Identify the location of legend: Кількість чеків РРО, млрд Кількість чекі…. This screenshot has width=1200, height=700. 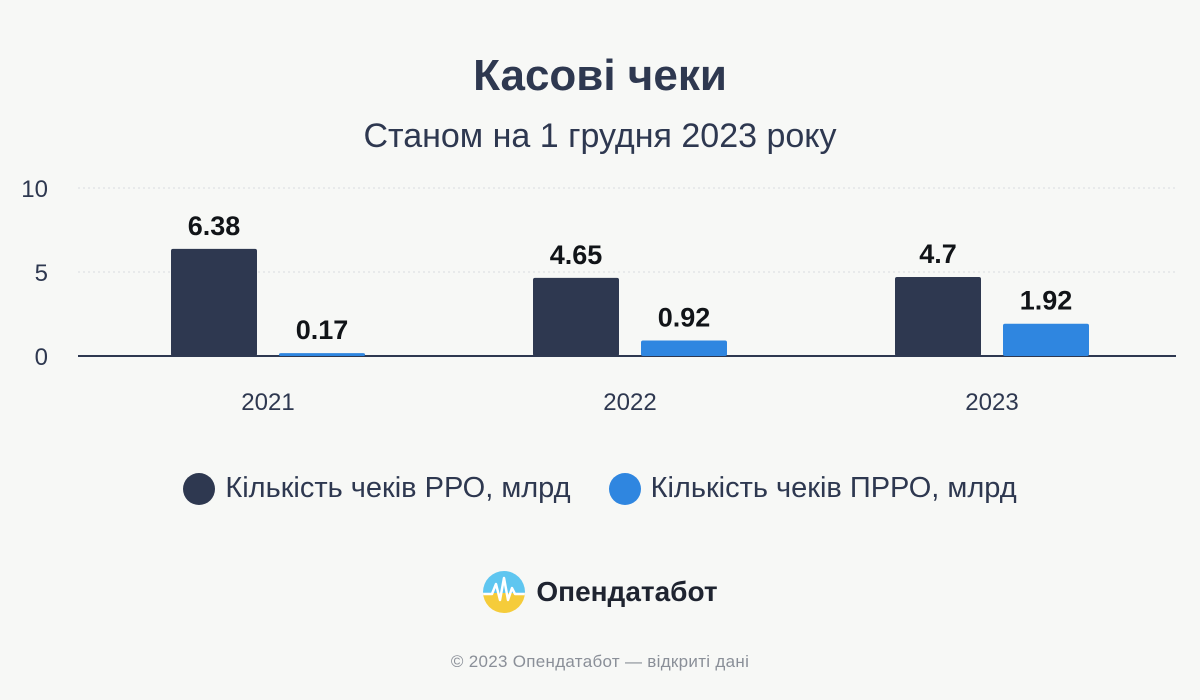
(600, 488).